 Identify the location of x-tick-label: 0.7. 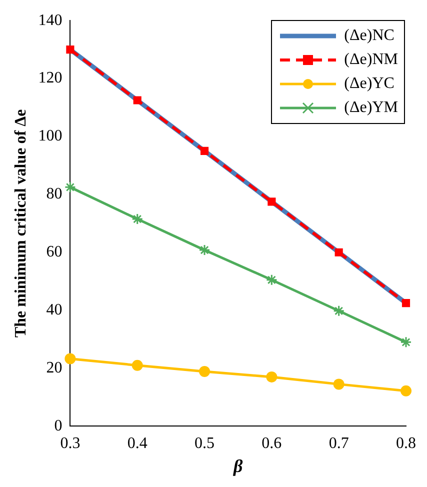
(338, 443).